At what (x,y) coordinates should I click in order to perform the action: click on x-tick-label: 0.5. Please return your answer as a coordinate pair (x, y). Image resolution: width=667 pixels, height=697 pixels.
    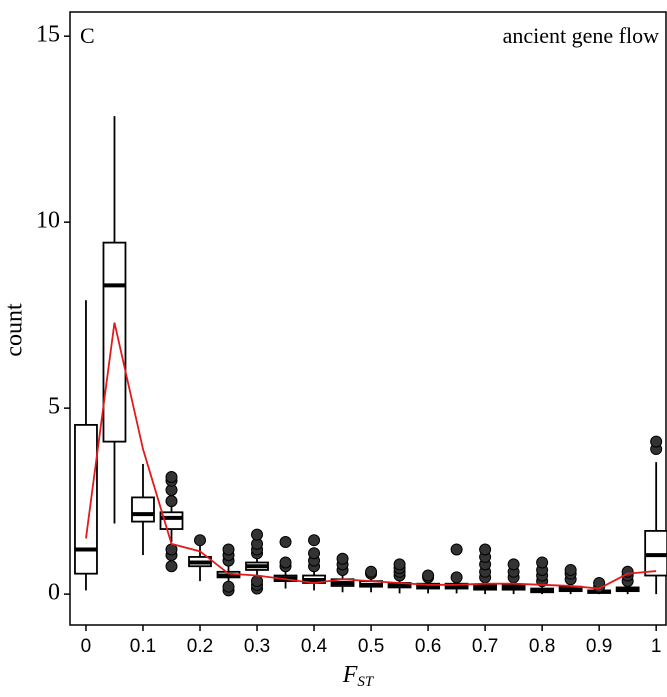
    Looking at the image, I should click on (371, 646).